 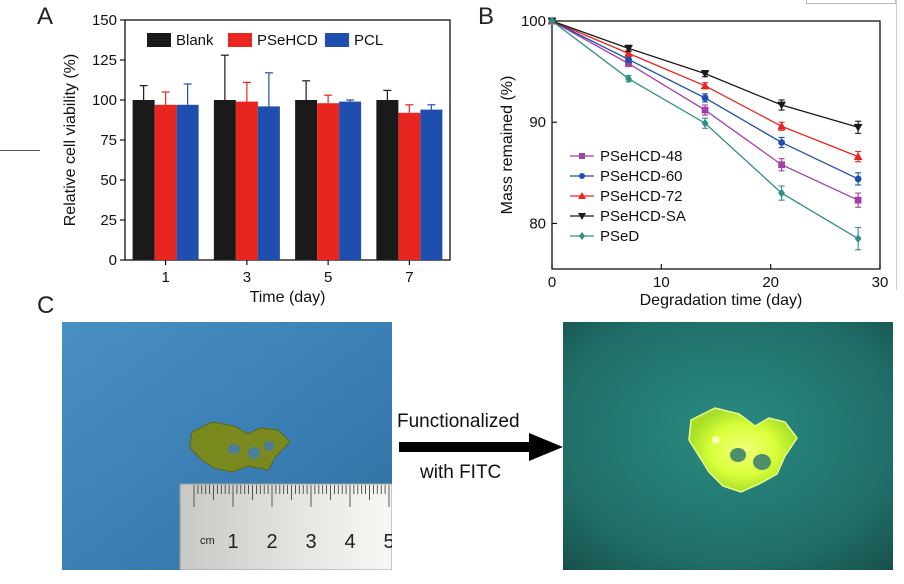 I want to click on ruler-number: 5, so click(x=387, y=542).